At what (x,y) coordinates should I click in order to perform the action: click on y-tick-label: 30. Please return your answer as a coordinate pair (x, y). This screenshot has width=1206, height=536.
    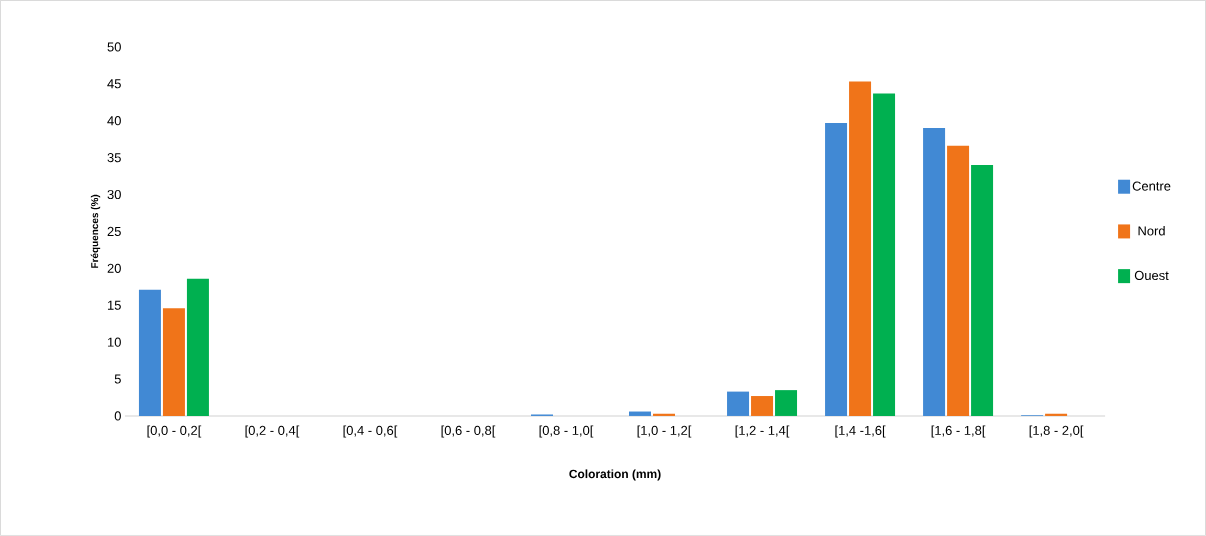
    Looking at the image, I should click on (114, 194).